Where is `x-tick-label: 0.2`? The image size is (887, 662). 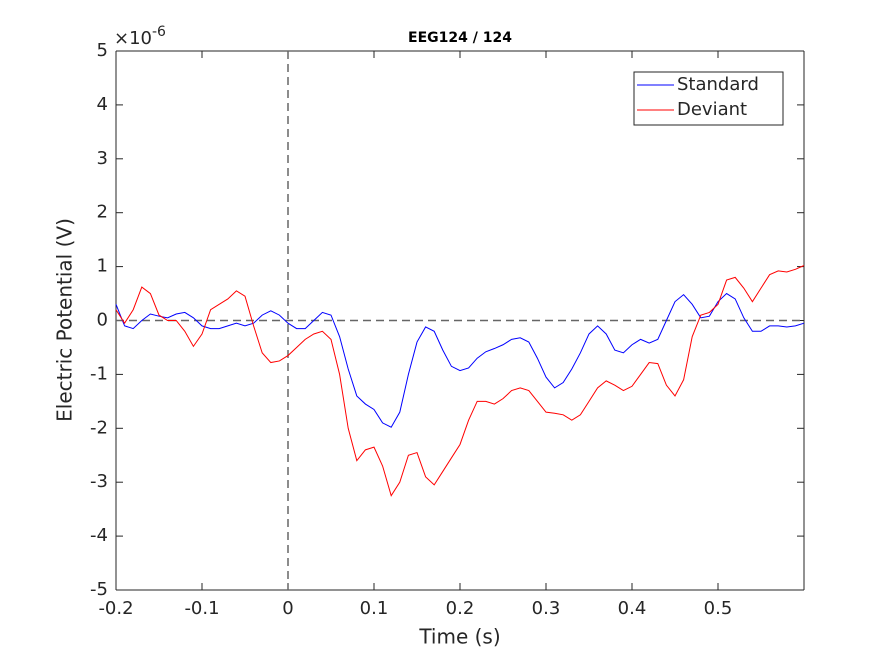 x-tick-label: 0.2 is located at coordinates (460, 608).